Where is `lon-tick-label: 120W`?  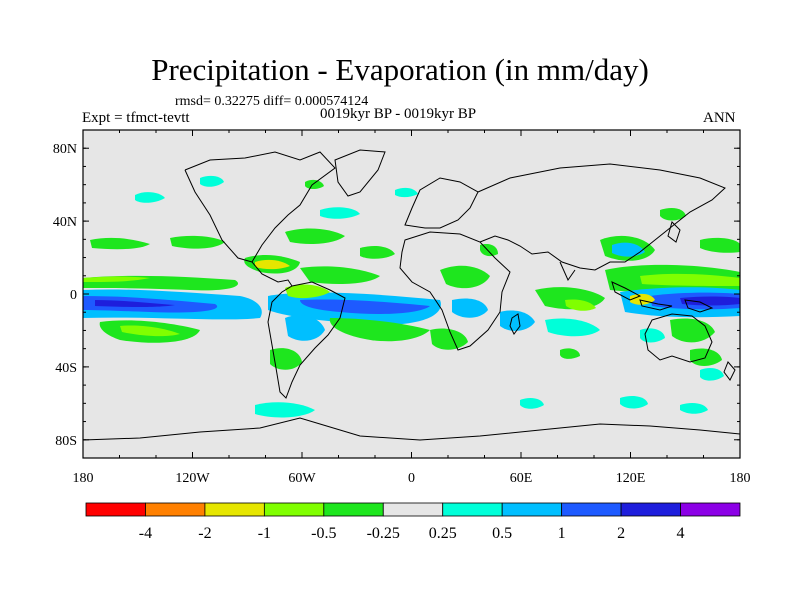
lon-tick-label: 120W is located at coordinates (192, 478).